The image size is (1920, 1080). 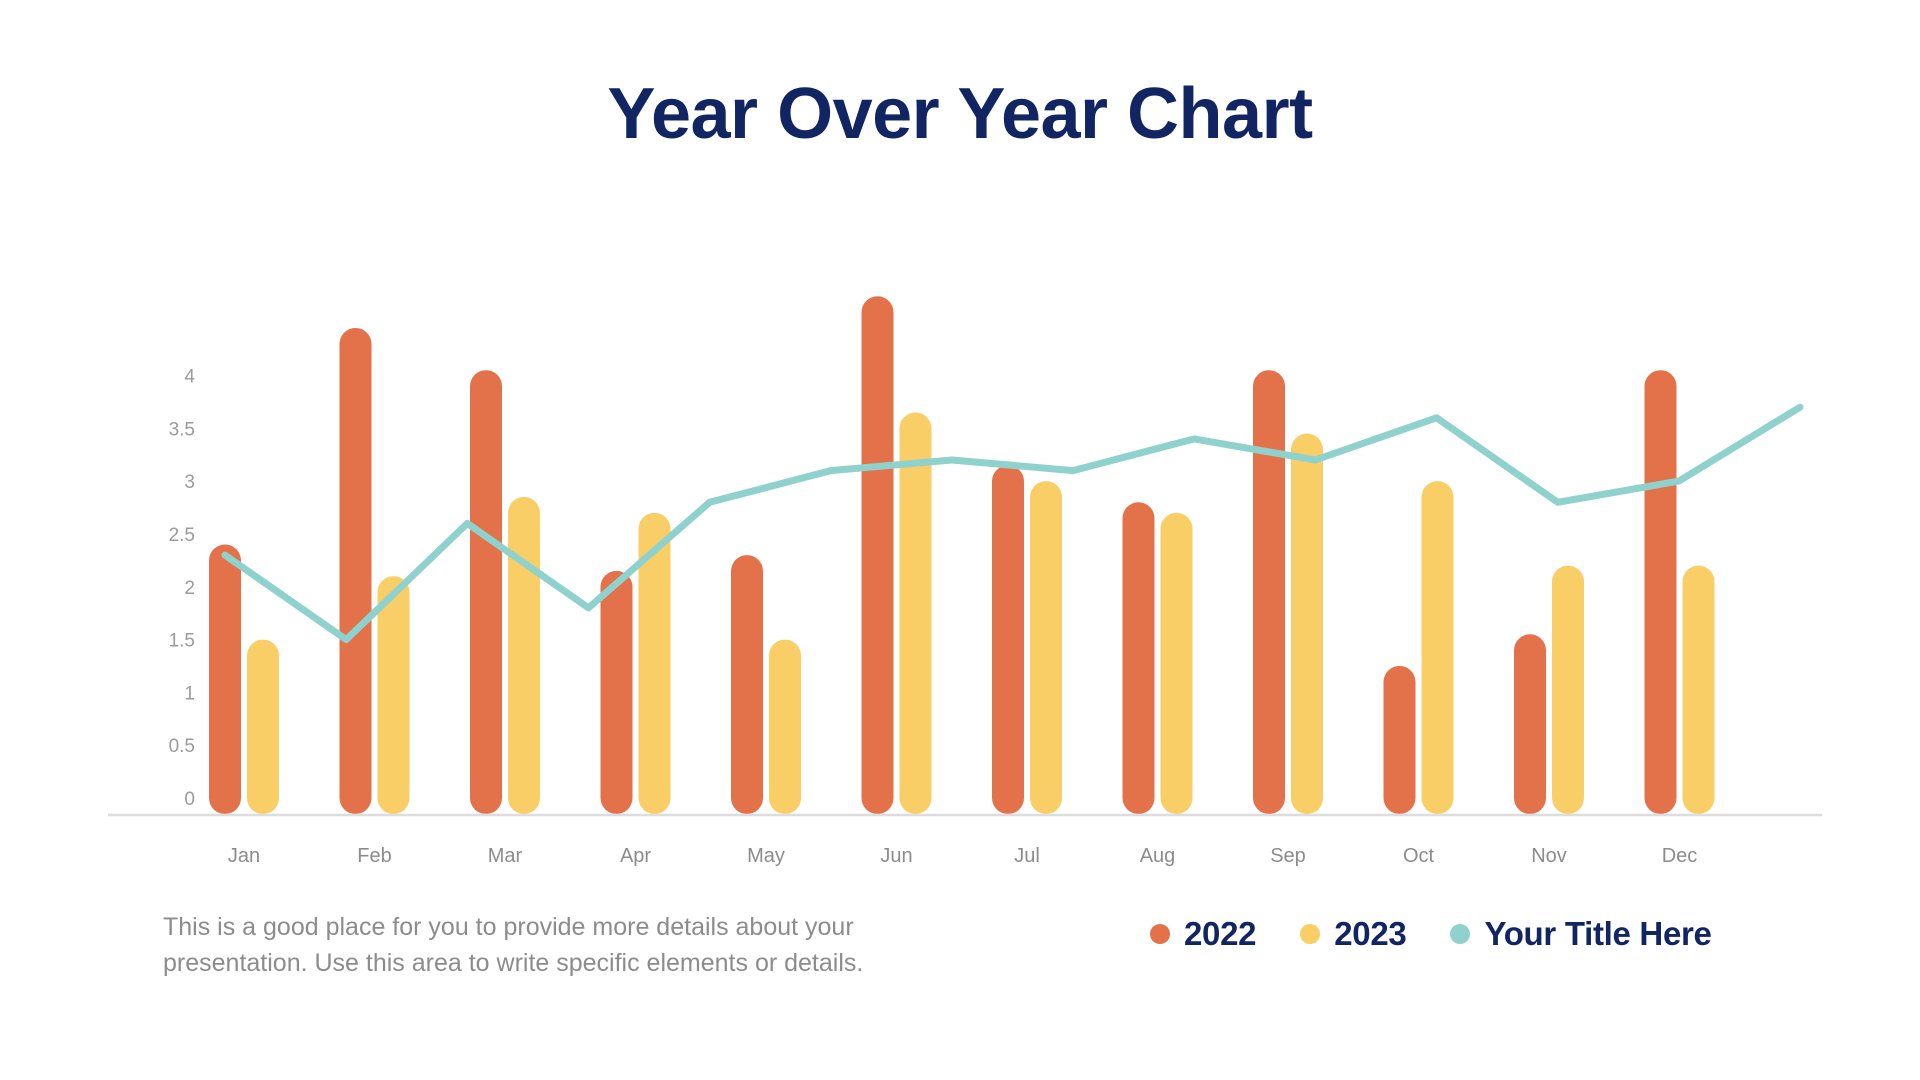 I want to click on legend-label-2023: 2023, so click(x=1370, y=933).